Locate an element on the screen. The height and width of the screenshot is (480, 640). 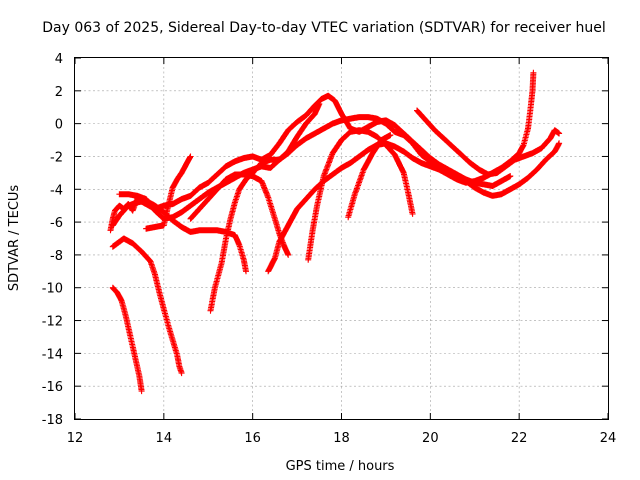
x-tick-label: 22 is located at coordinates (519, 438).